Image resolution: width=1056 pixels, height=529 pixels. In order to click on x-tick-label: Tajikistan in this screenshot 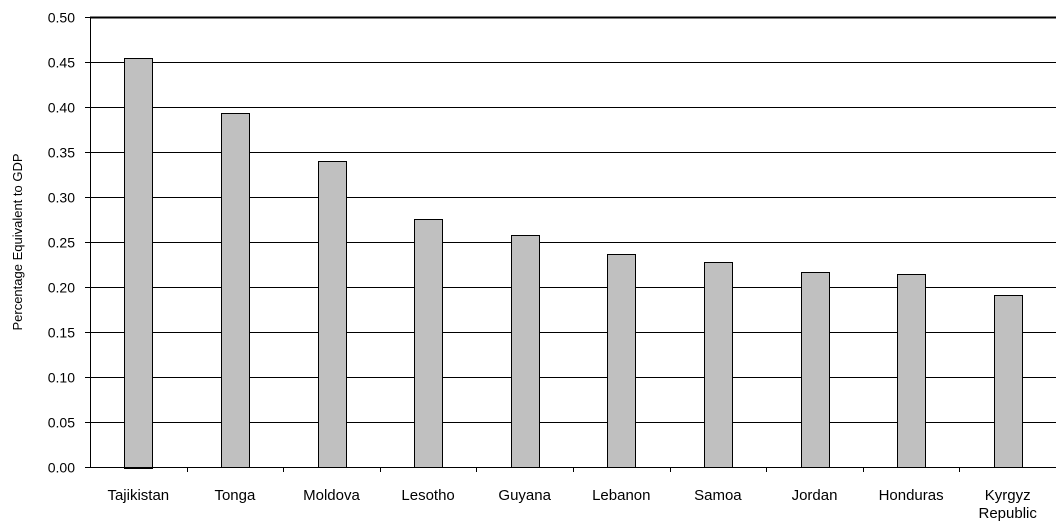, I will do `click(138, 495)`.